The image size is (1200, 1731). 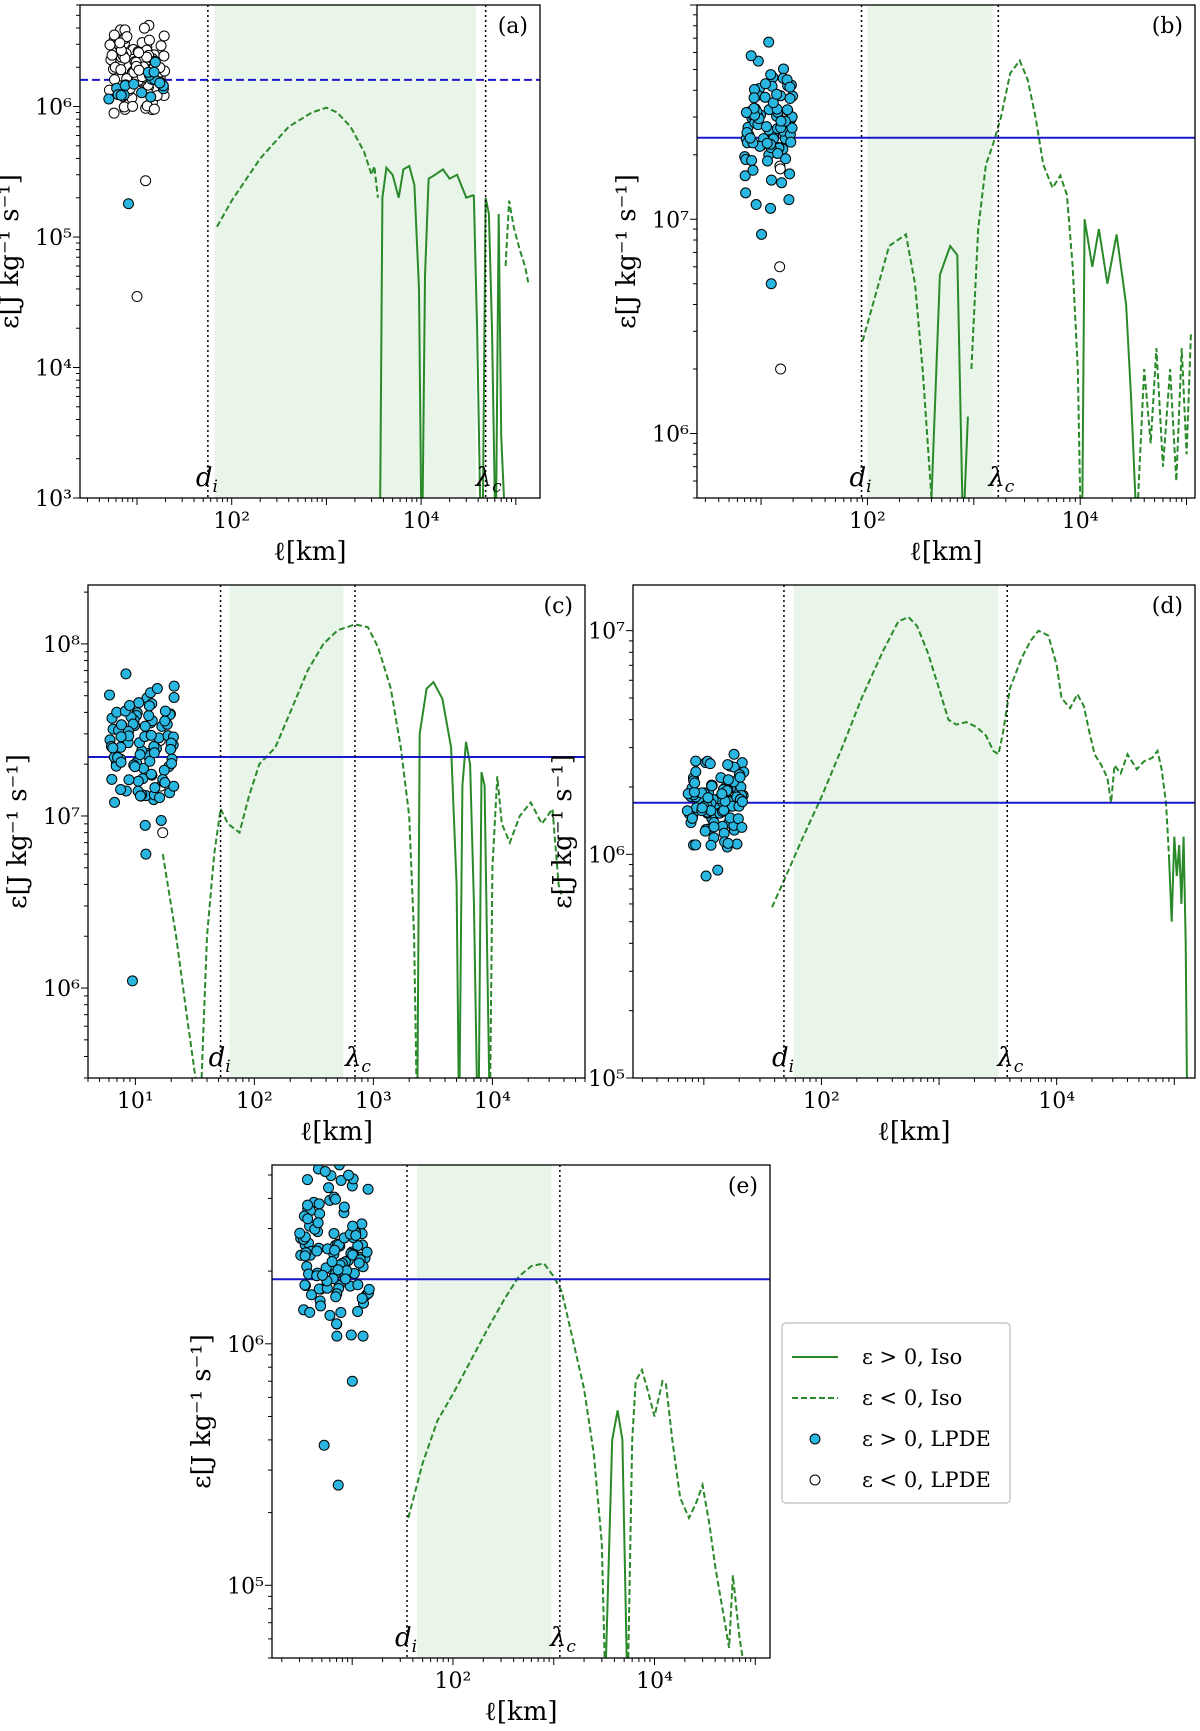 I want to click on panel-label: (b), so click(x=1167, y=26).